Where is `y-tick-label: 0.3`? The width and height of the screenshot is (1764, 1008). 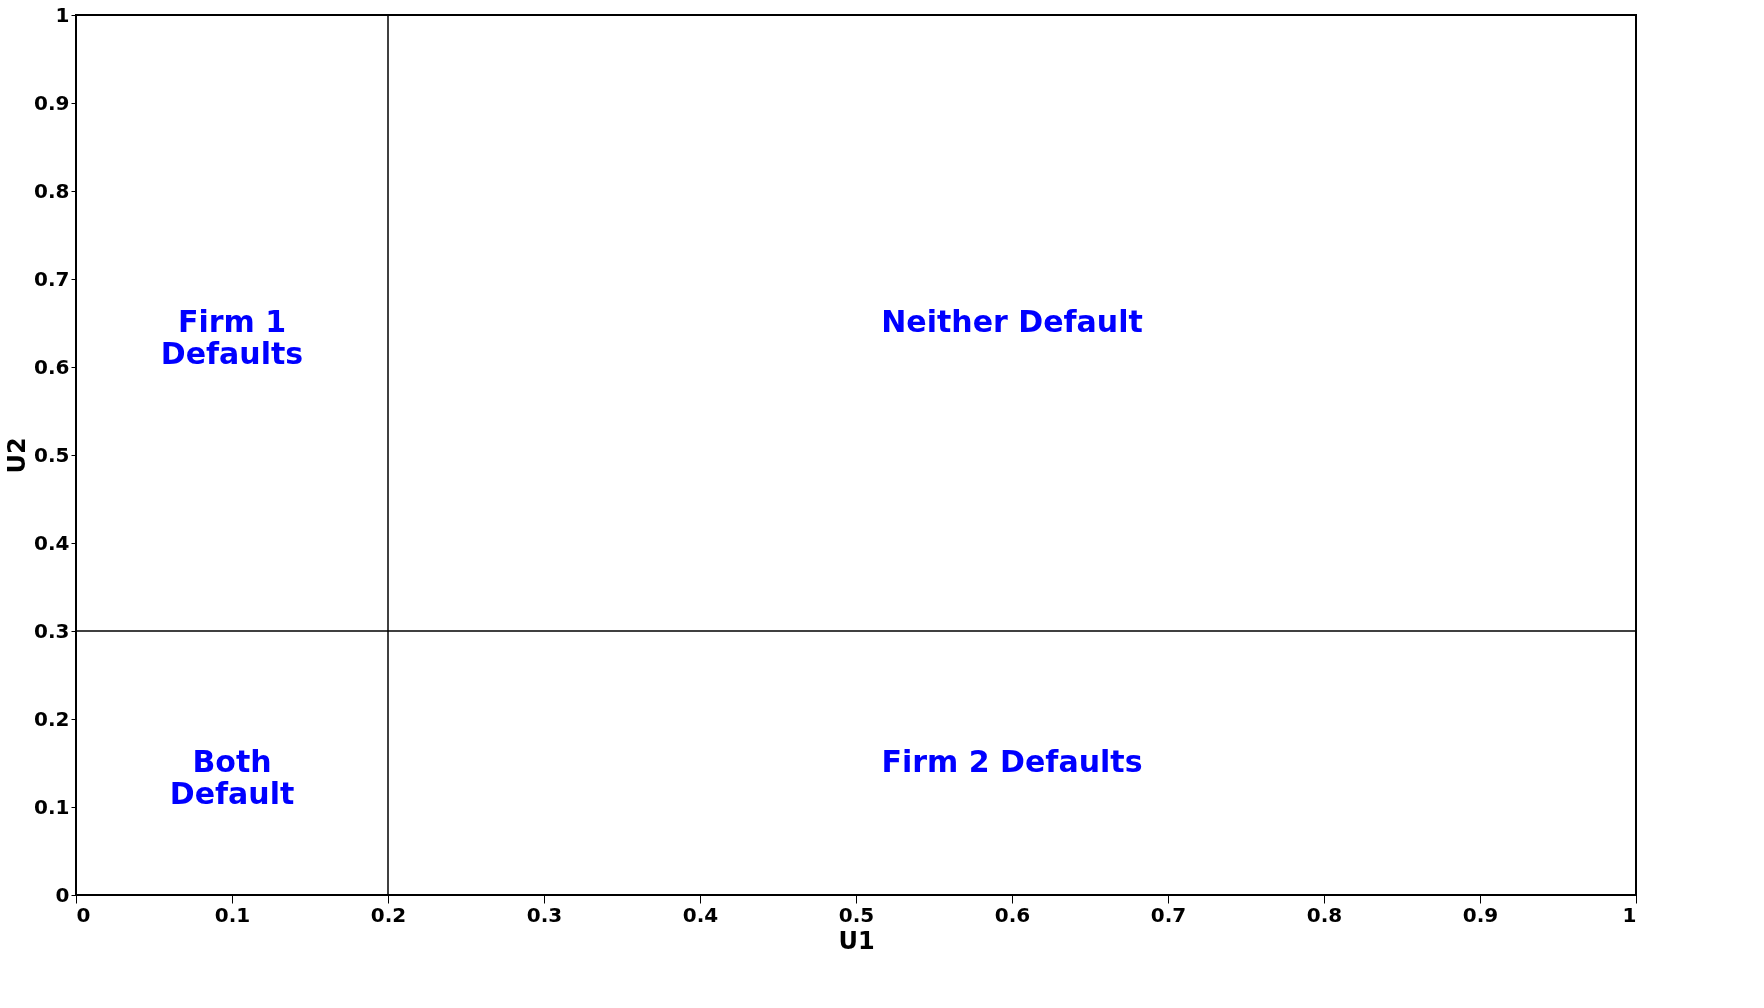 y-tick-label: 0.3 is located at coordinates (52, 630).